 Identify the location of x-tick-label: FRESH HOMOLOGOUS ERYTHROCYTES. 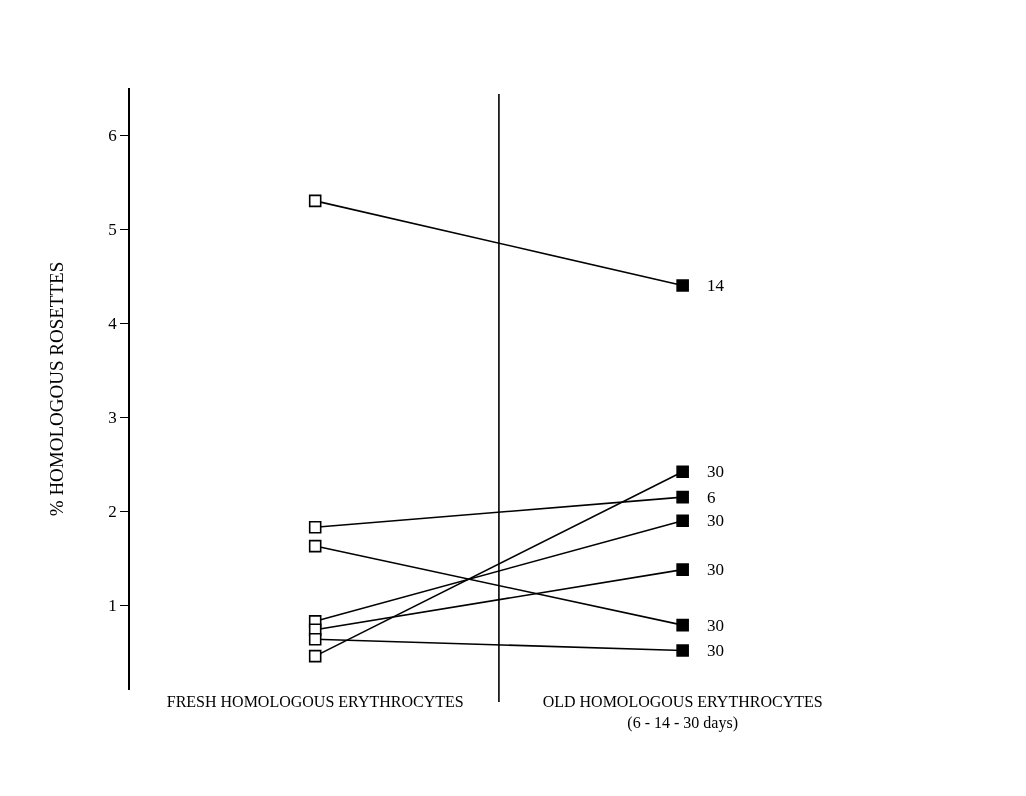
(315, 701).